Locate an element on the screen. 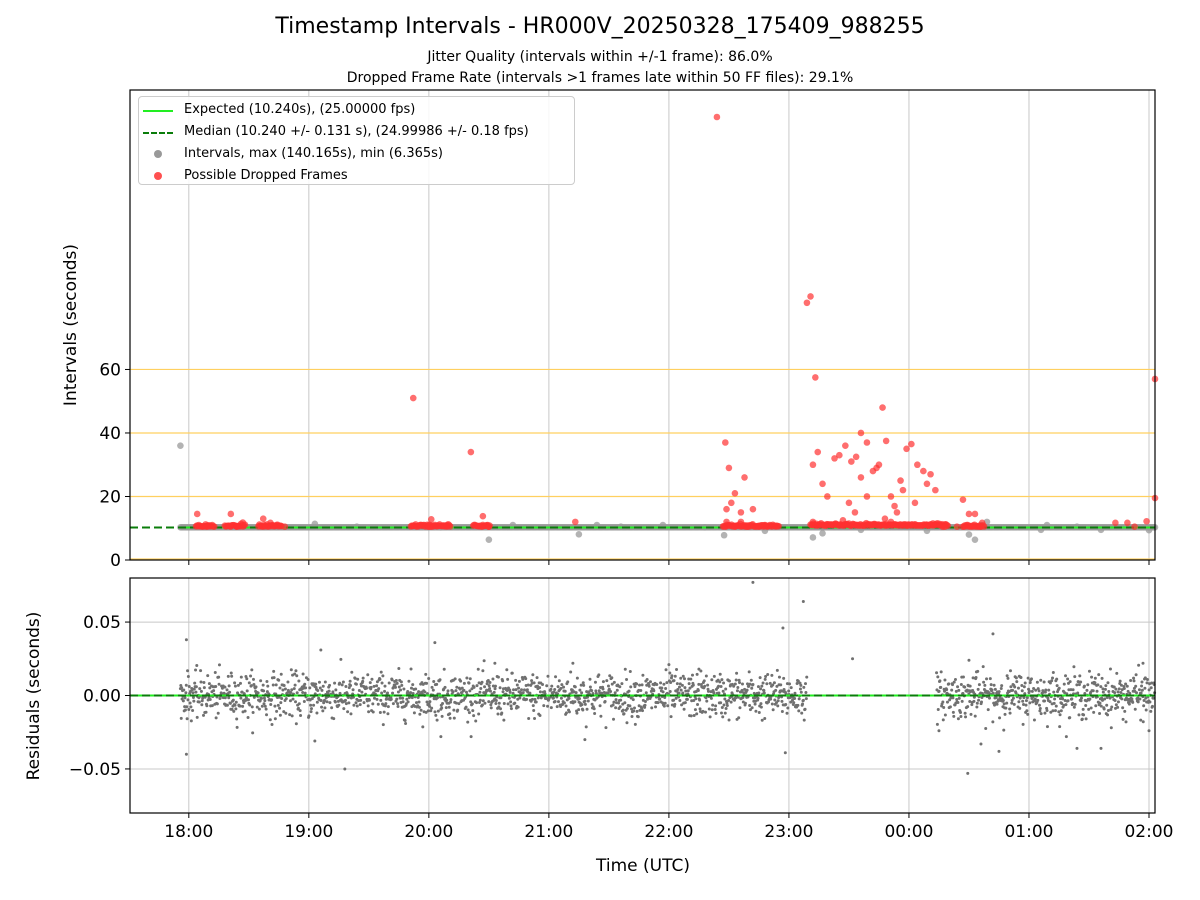  legend-item-intervals: Intervals, max (140.165s), min (6.365s) is located at coordinates (356, 155).